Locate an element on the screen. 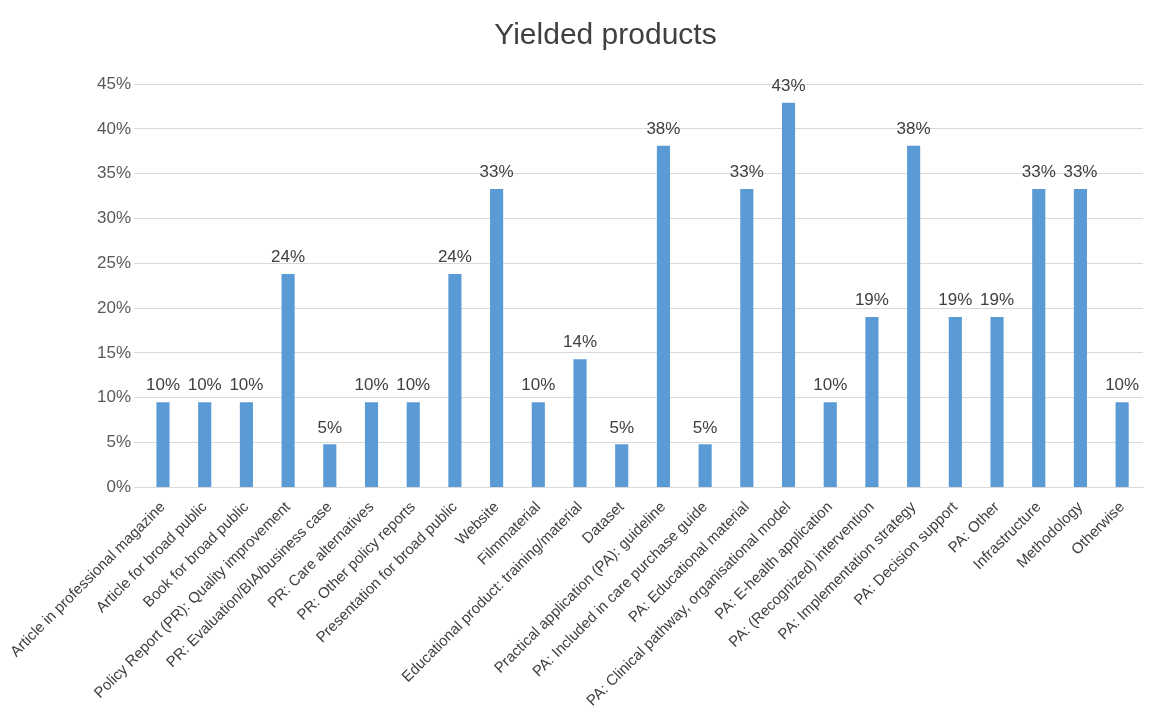 Image resolution: width=1165 pixels, height=727 pixels. chart-title: Yielded products is located at coordinates (605, 34).